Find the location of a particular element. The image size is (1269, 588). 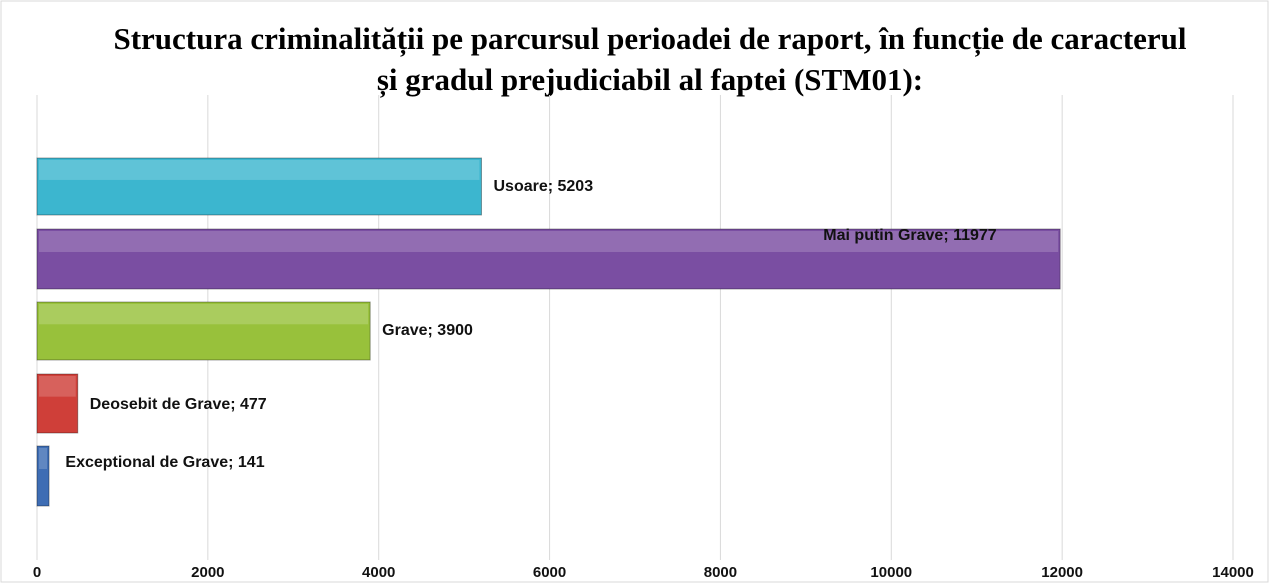

data-label: Deosebit de Grave; 477 is located at coordinates (178, 404).